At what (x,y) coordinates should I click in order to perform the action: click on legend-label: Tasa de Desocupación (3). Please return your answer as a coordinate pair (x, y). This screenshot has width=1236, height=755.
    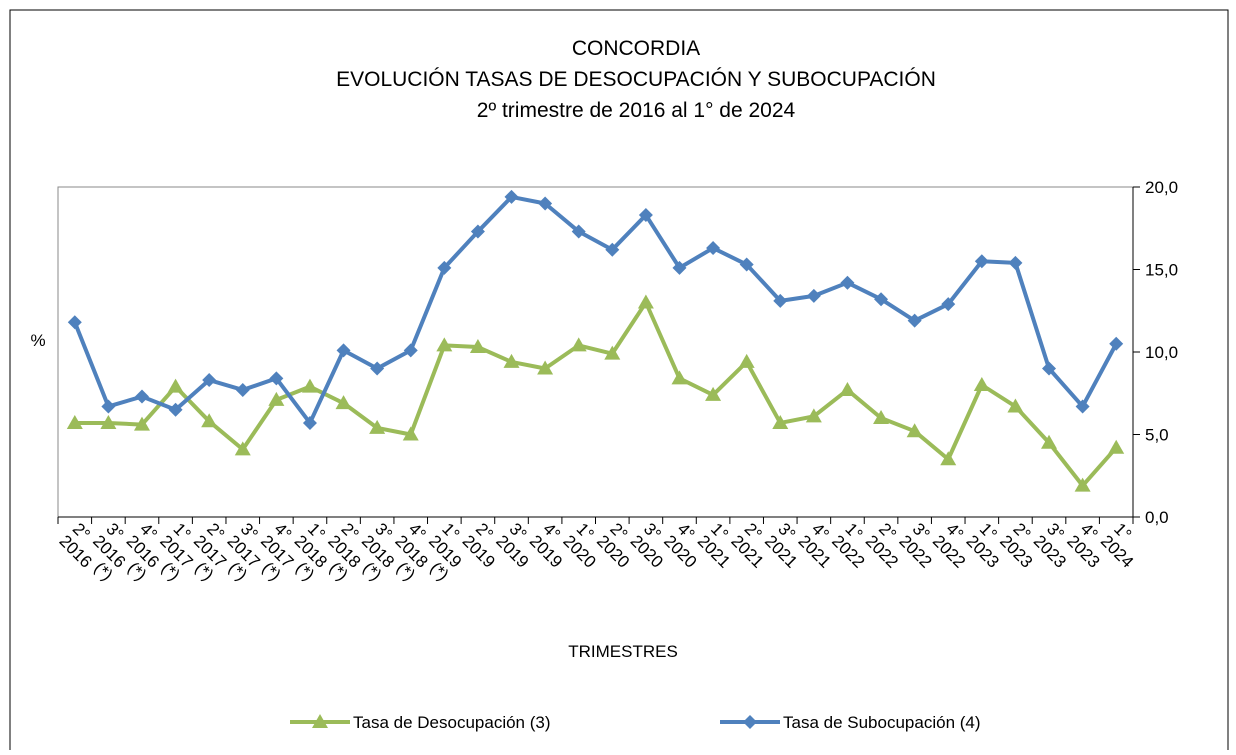
    Looking at the image, I should click on (452, 722).